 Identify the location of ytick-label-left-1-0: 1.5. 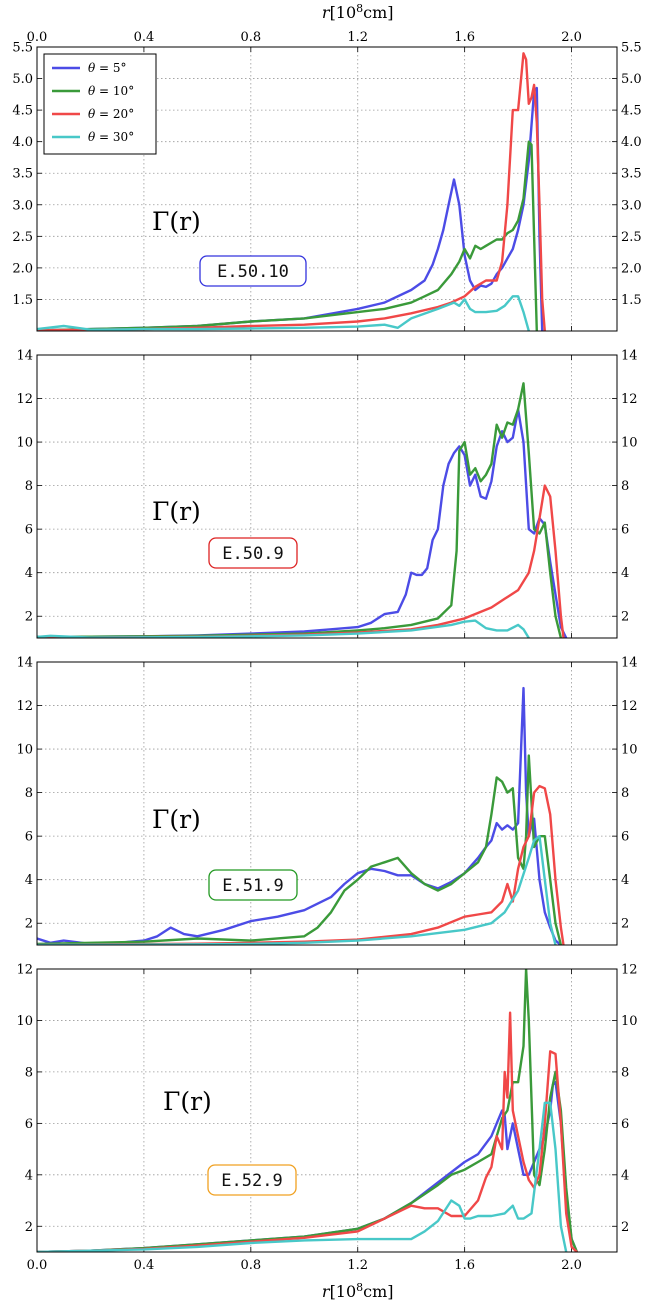
(22, 300).